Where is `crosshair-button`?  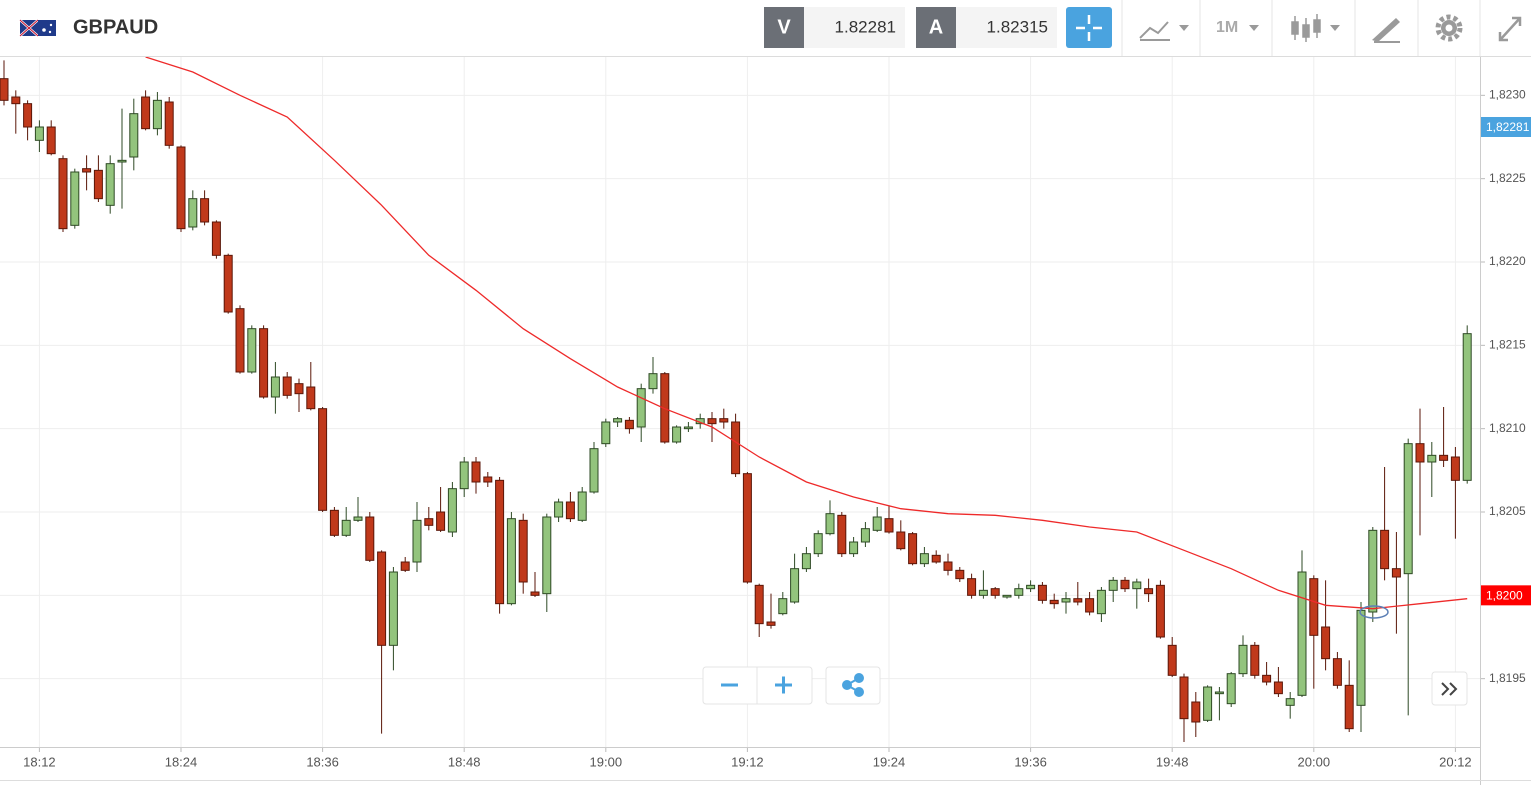
crosshair-button is located at coordinates (1089, 27).